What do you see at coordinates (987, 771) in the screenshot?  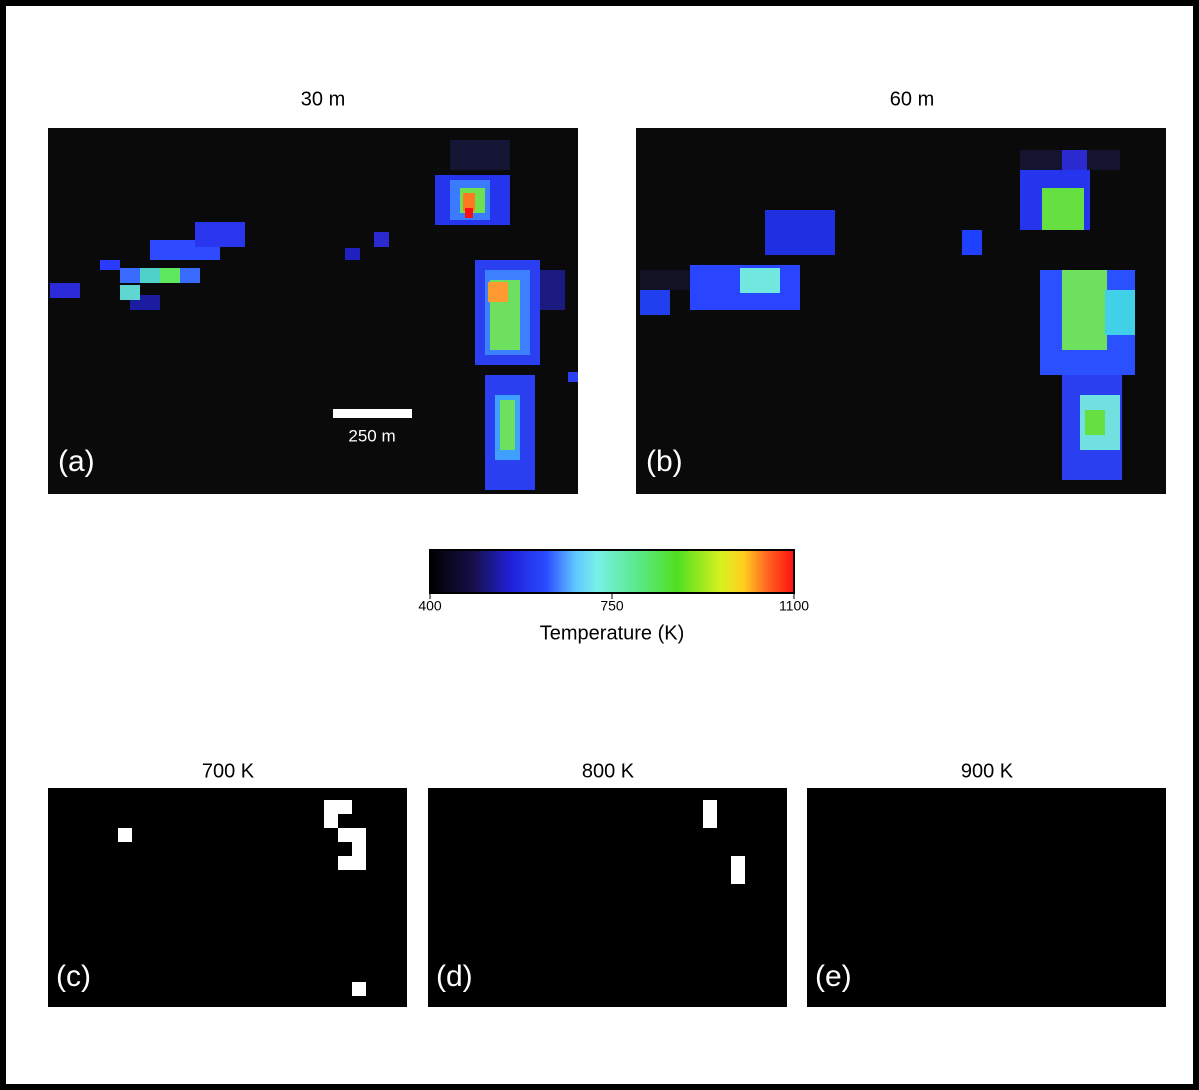 I see `panel-title: 900 K` at bounding box center [987, 771].